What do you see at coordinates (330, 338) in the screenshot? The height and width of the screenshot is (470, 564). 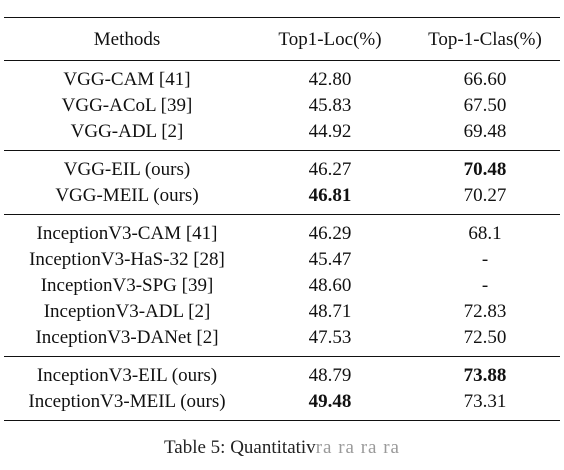 I see `loc-cell: 47.53` at bounding box center [330, 338].